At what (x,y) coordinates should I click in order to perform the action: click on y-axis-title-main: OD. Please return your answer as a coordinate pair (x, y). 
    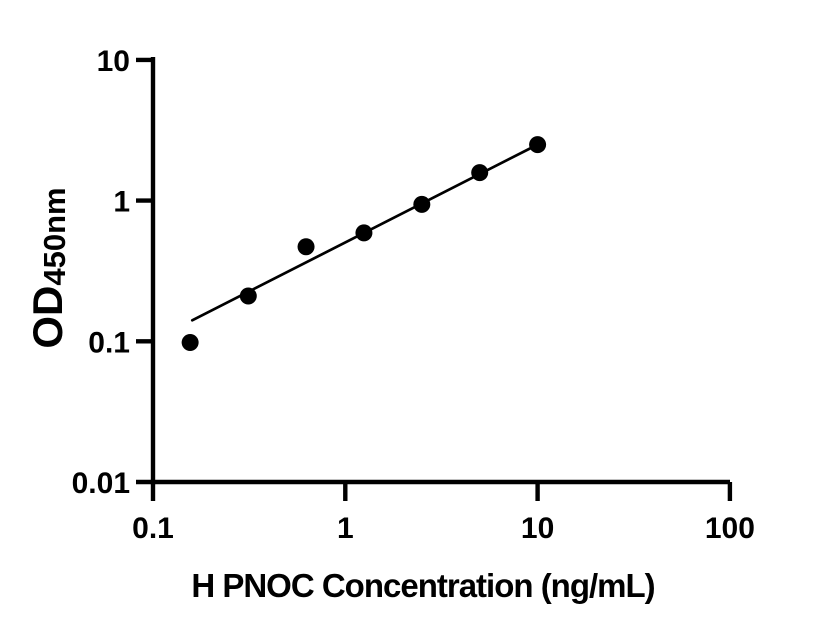
    Looking at the image, I should click on (47, 317).